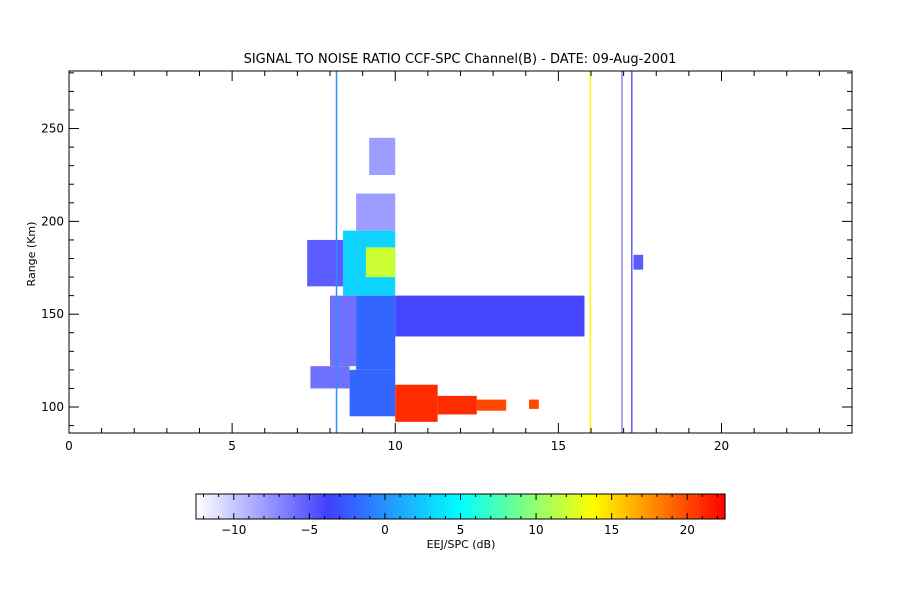 The image size is (900, 600). Describe the element at coordinates (232, 446) in the screenshot. I see `x-tick-label: 5` at that location.